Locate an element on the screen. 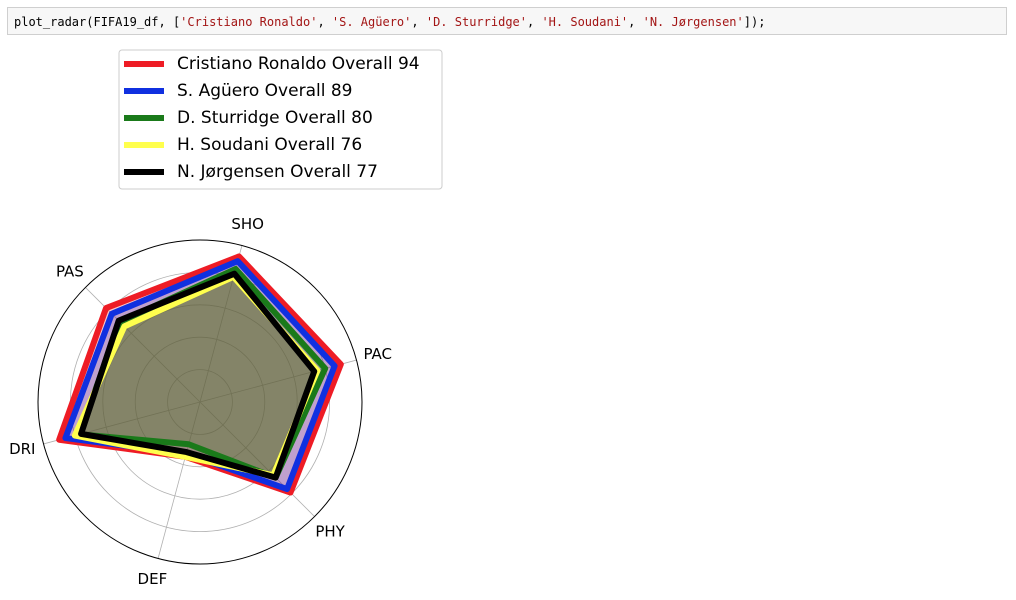  code-func: plot_radar(FIFA19_df, [ is located at coordinates (97, 22).